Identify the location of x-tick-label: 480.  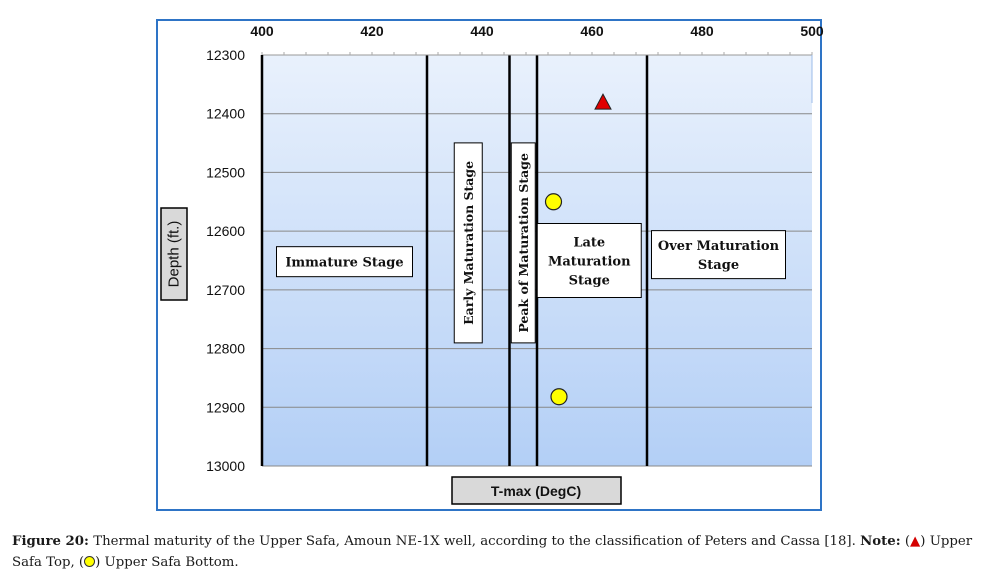
(702, 31).